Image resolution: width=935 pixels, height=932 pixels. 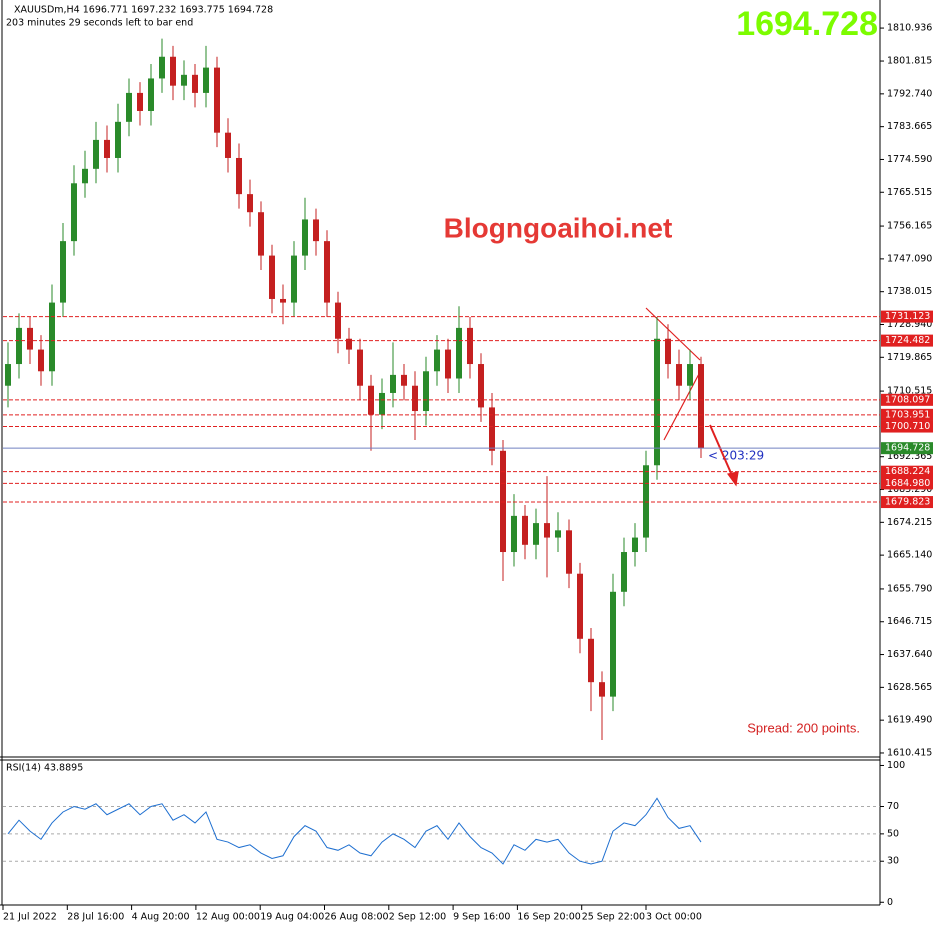 What do you see at coordinates (909, 357) in the screenshot?
I see `y-tick-label: 1719.865` at bounding box center [909, 357].